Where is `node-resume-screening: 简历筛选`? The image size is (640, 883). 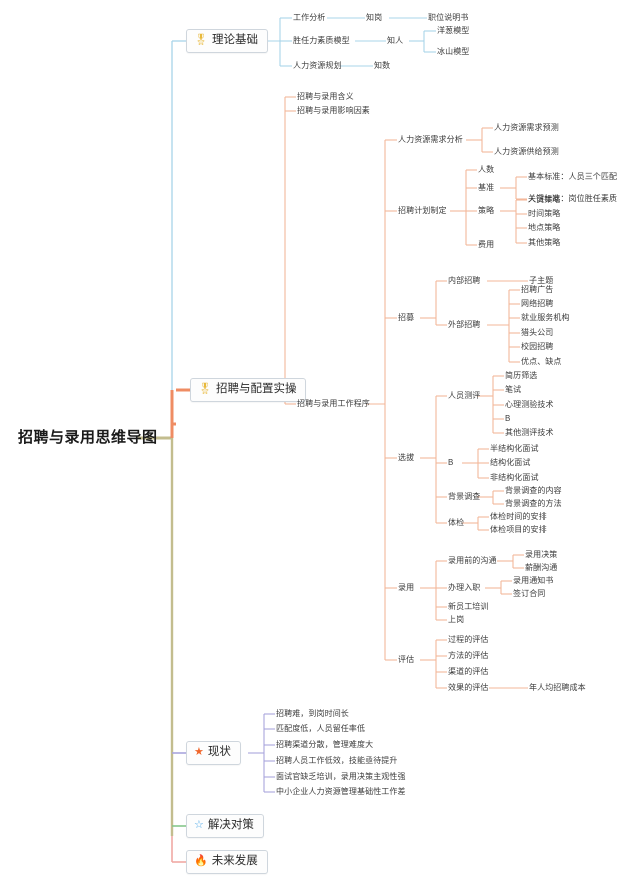
node-resume-screening: 简历筛选 is located at coordinates (521, 375).